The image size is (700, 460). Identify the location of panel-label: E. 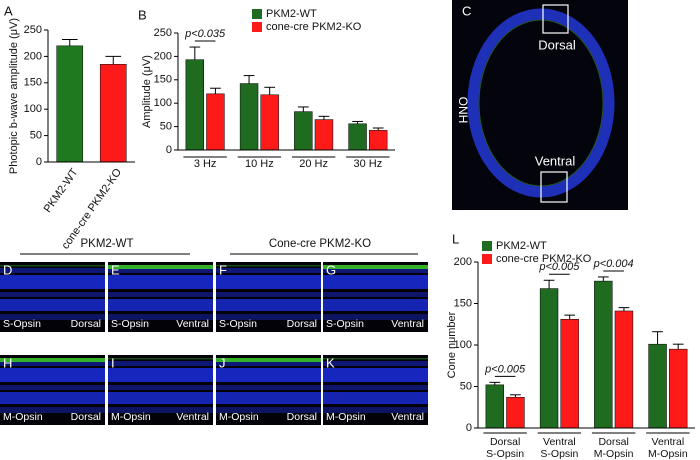
(115, 269).